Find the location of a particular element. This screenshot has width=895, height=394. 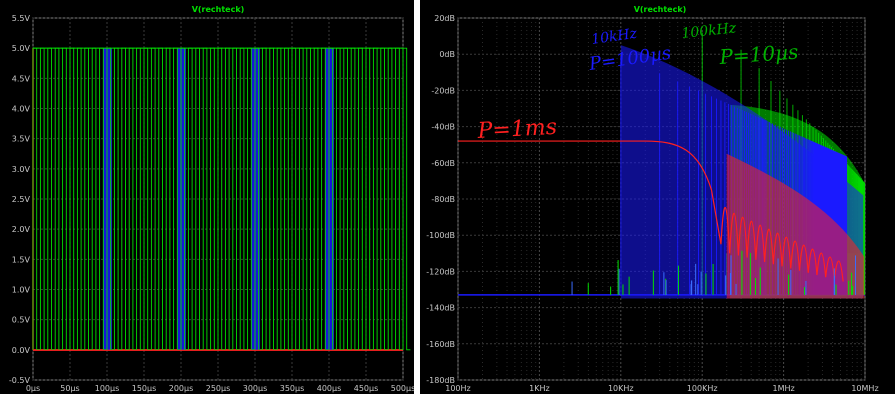

panel-divider is located at coordinates (417, 197).